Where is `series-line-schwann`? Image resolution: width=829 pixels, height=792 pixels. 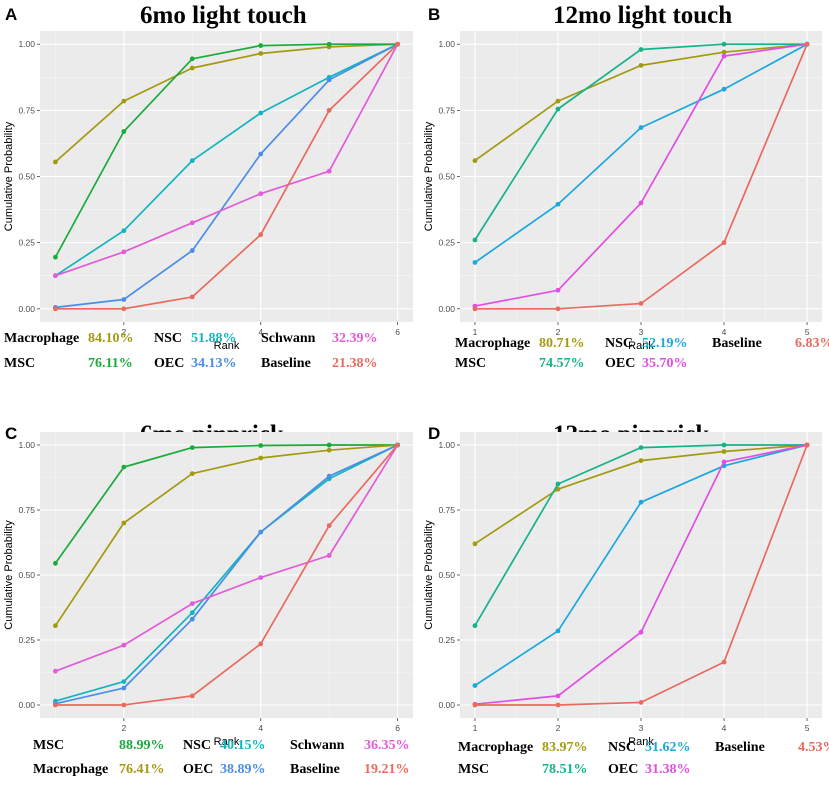
series-line-schwann is located at coordinates (227, 160).